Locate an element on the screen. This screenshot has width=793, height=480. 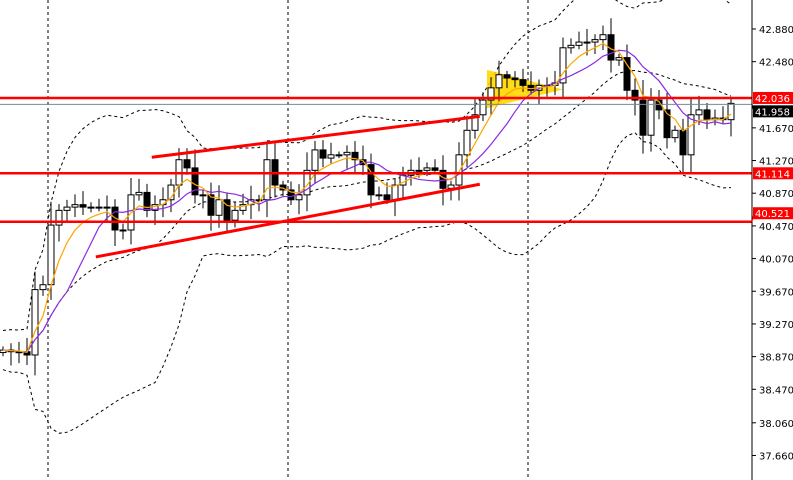
y-tick-label: 41.670 is located at coordinates (776, 129).